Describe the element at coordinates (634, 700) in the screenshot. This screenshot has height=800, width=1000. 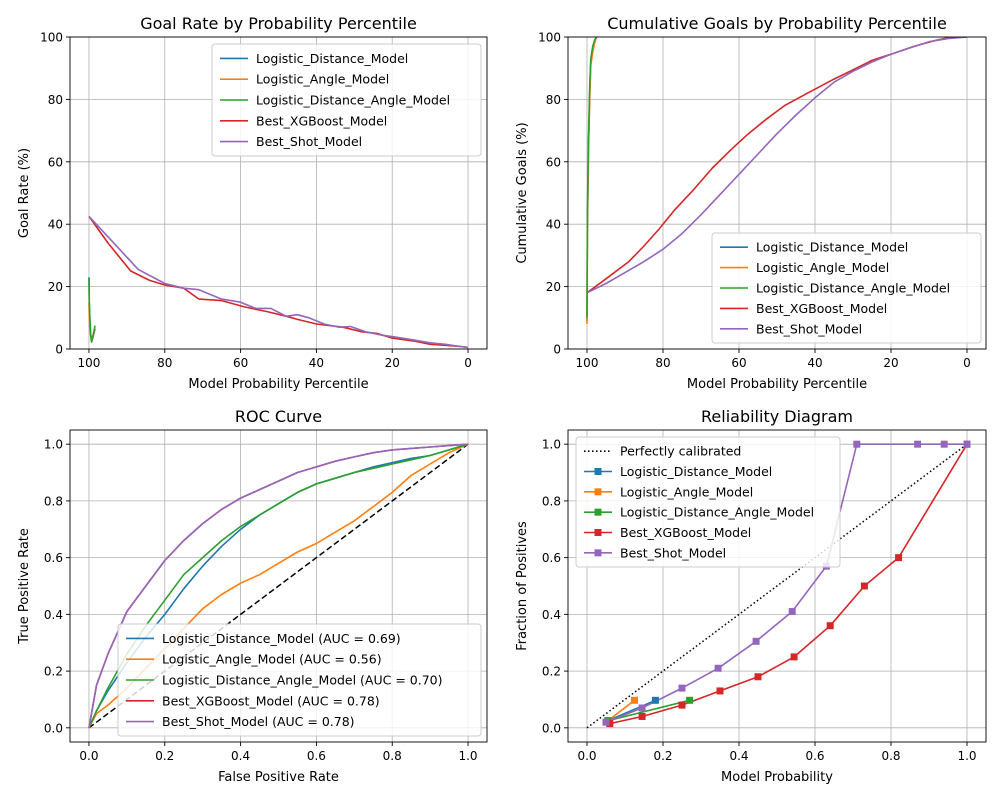
I see `series-point-Logistic_Angle_Model` at that location.